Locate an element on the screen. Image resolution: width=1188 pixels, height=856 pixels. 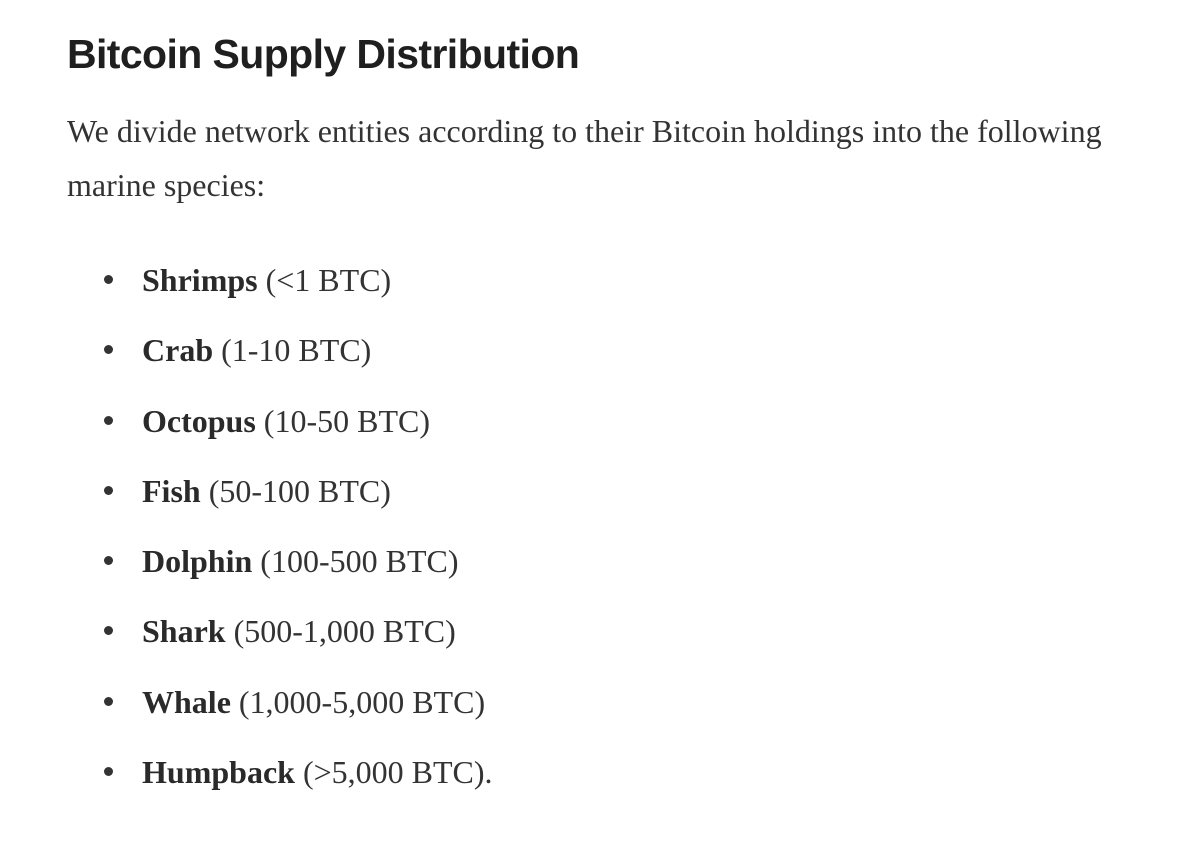
species-name: Whale is located at coordinates (186, 701).